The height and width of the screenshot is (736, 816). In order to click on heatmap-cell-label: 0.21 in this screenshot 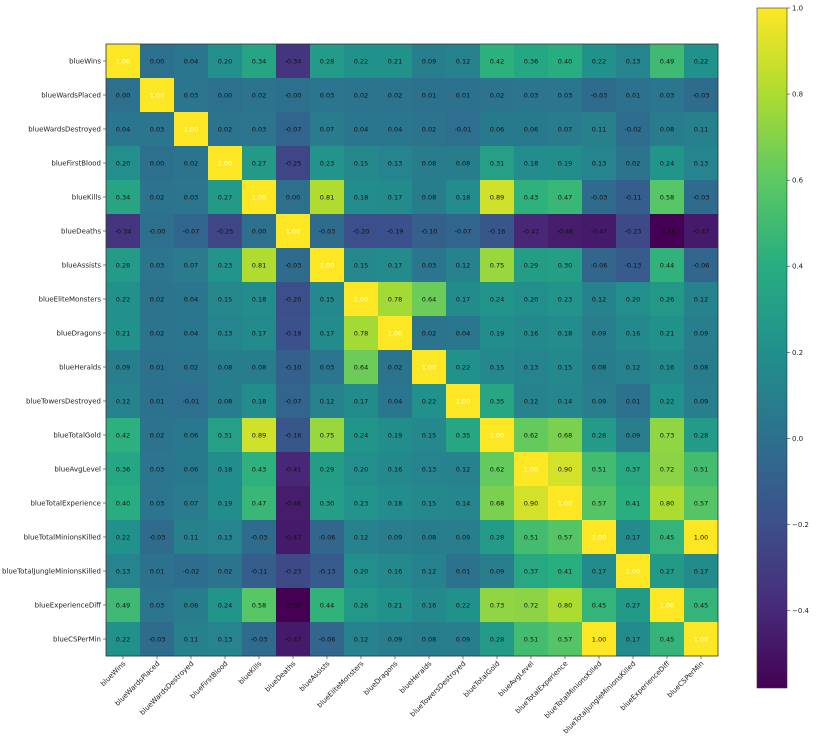, I will do `click(395, 61)`.